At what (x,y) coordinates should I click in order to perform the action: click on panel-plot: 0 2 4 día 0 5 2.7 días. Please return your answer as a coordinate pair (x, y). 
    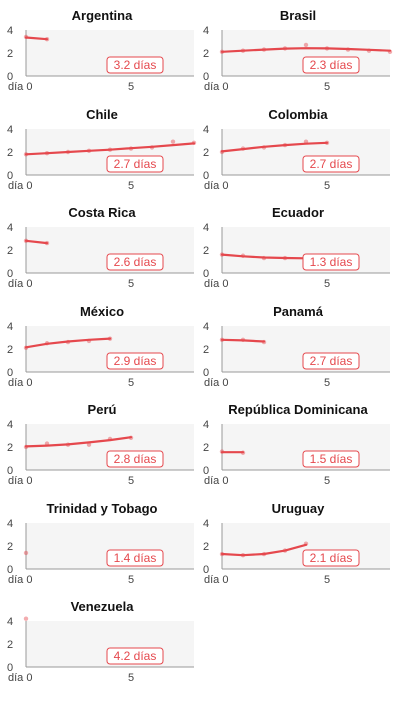
    Looking at the image, I should click on (296, 158).